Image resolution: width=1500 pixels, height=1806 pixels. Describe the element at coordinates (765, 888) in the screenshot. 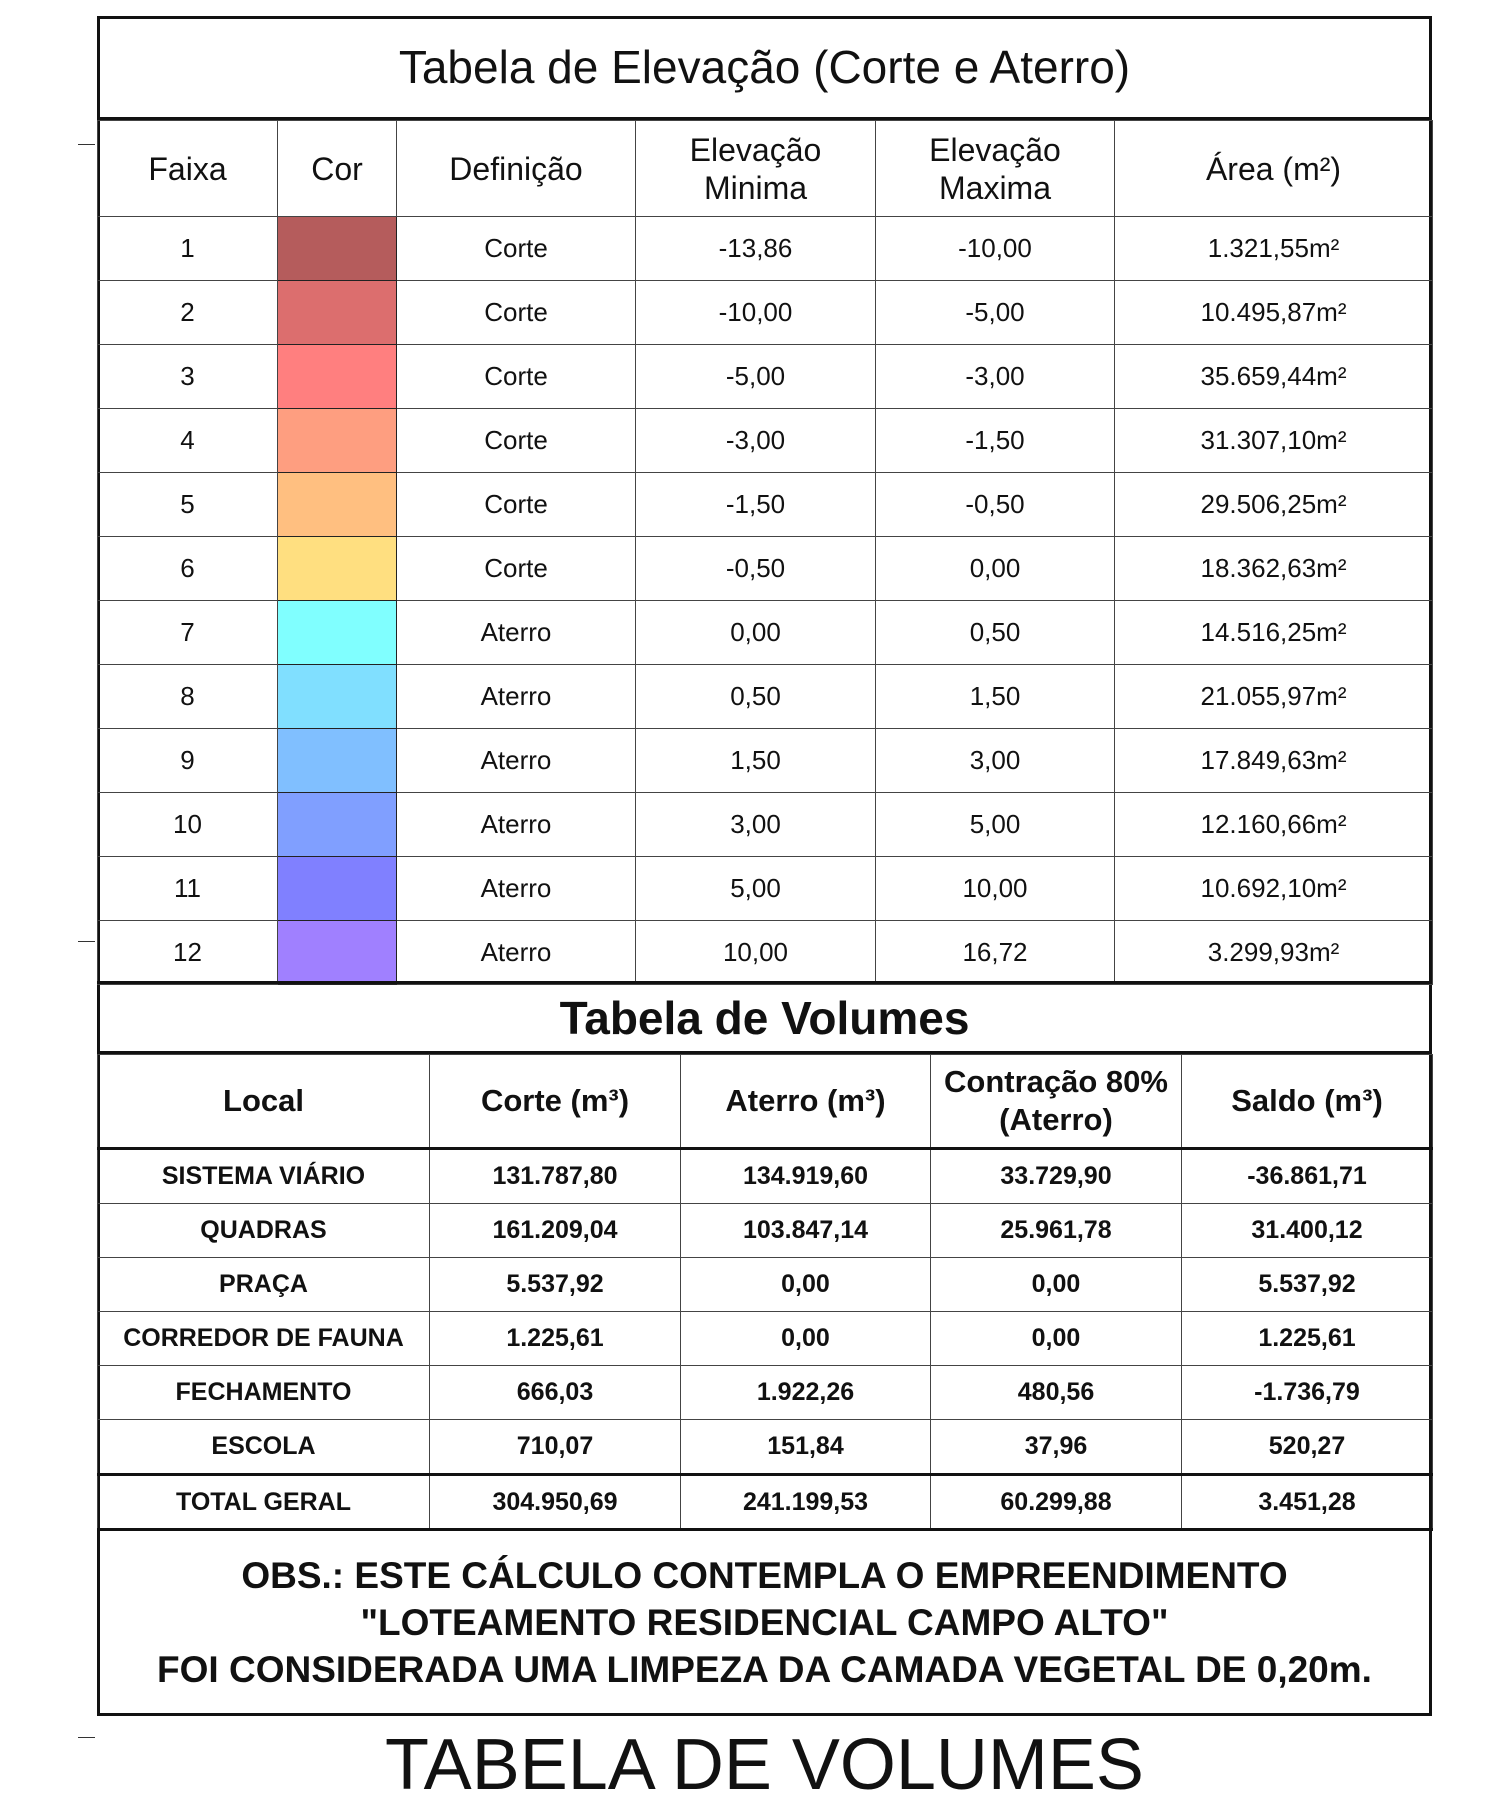

I see `table-row: 11 Aterro 5,00 10,00 10.692,10m²` at that location.